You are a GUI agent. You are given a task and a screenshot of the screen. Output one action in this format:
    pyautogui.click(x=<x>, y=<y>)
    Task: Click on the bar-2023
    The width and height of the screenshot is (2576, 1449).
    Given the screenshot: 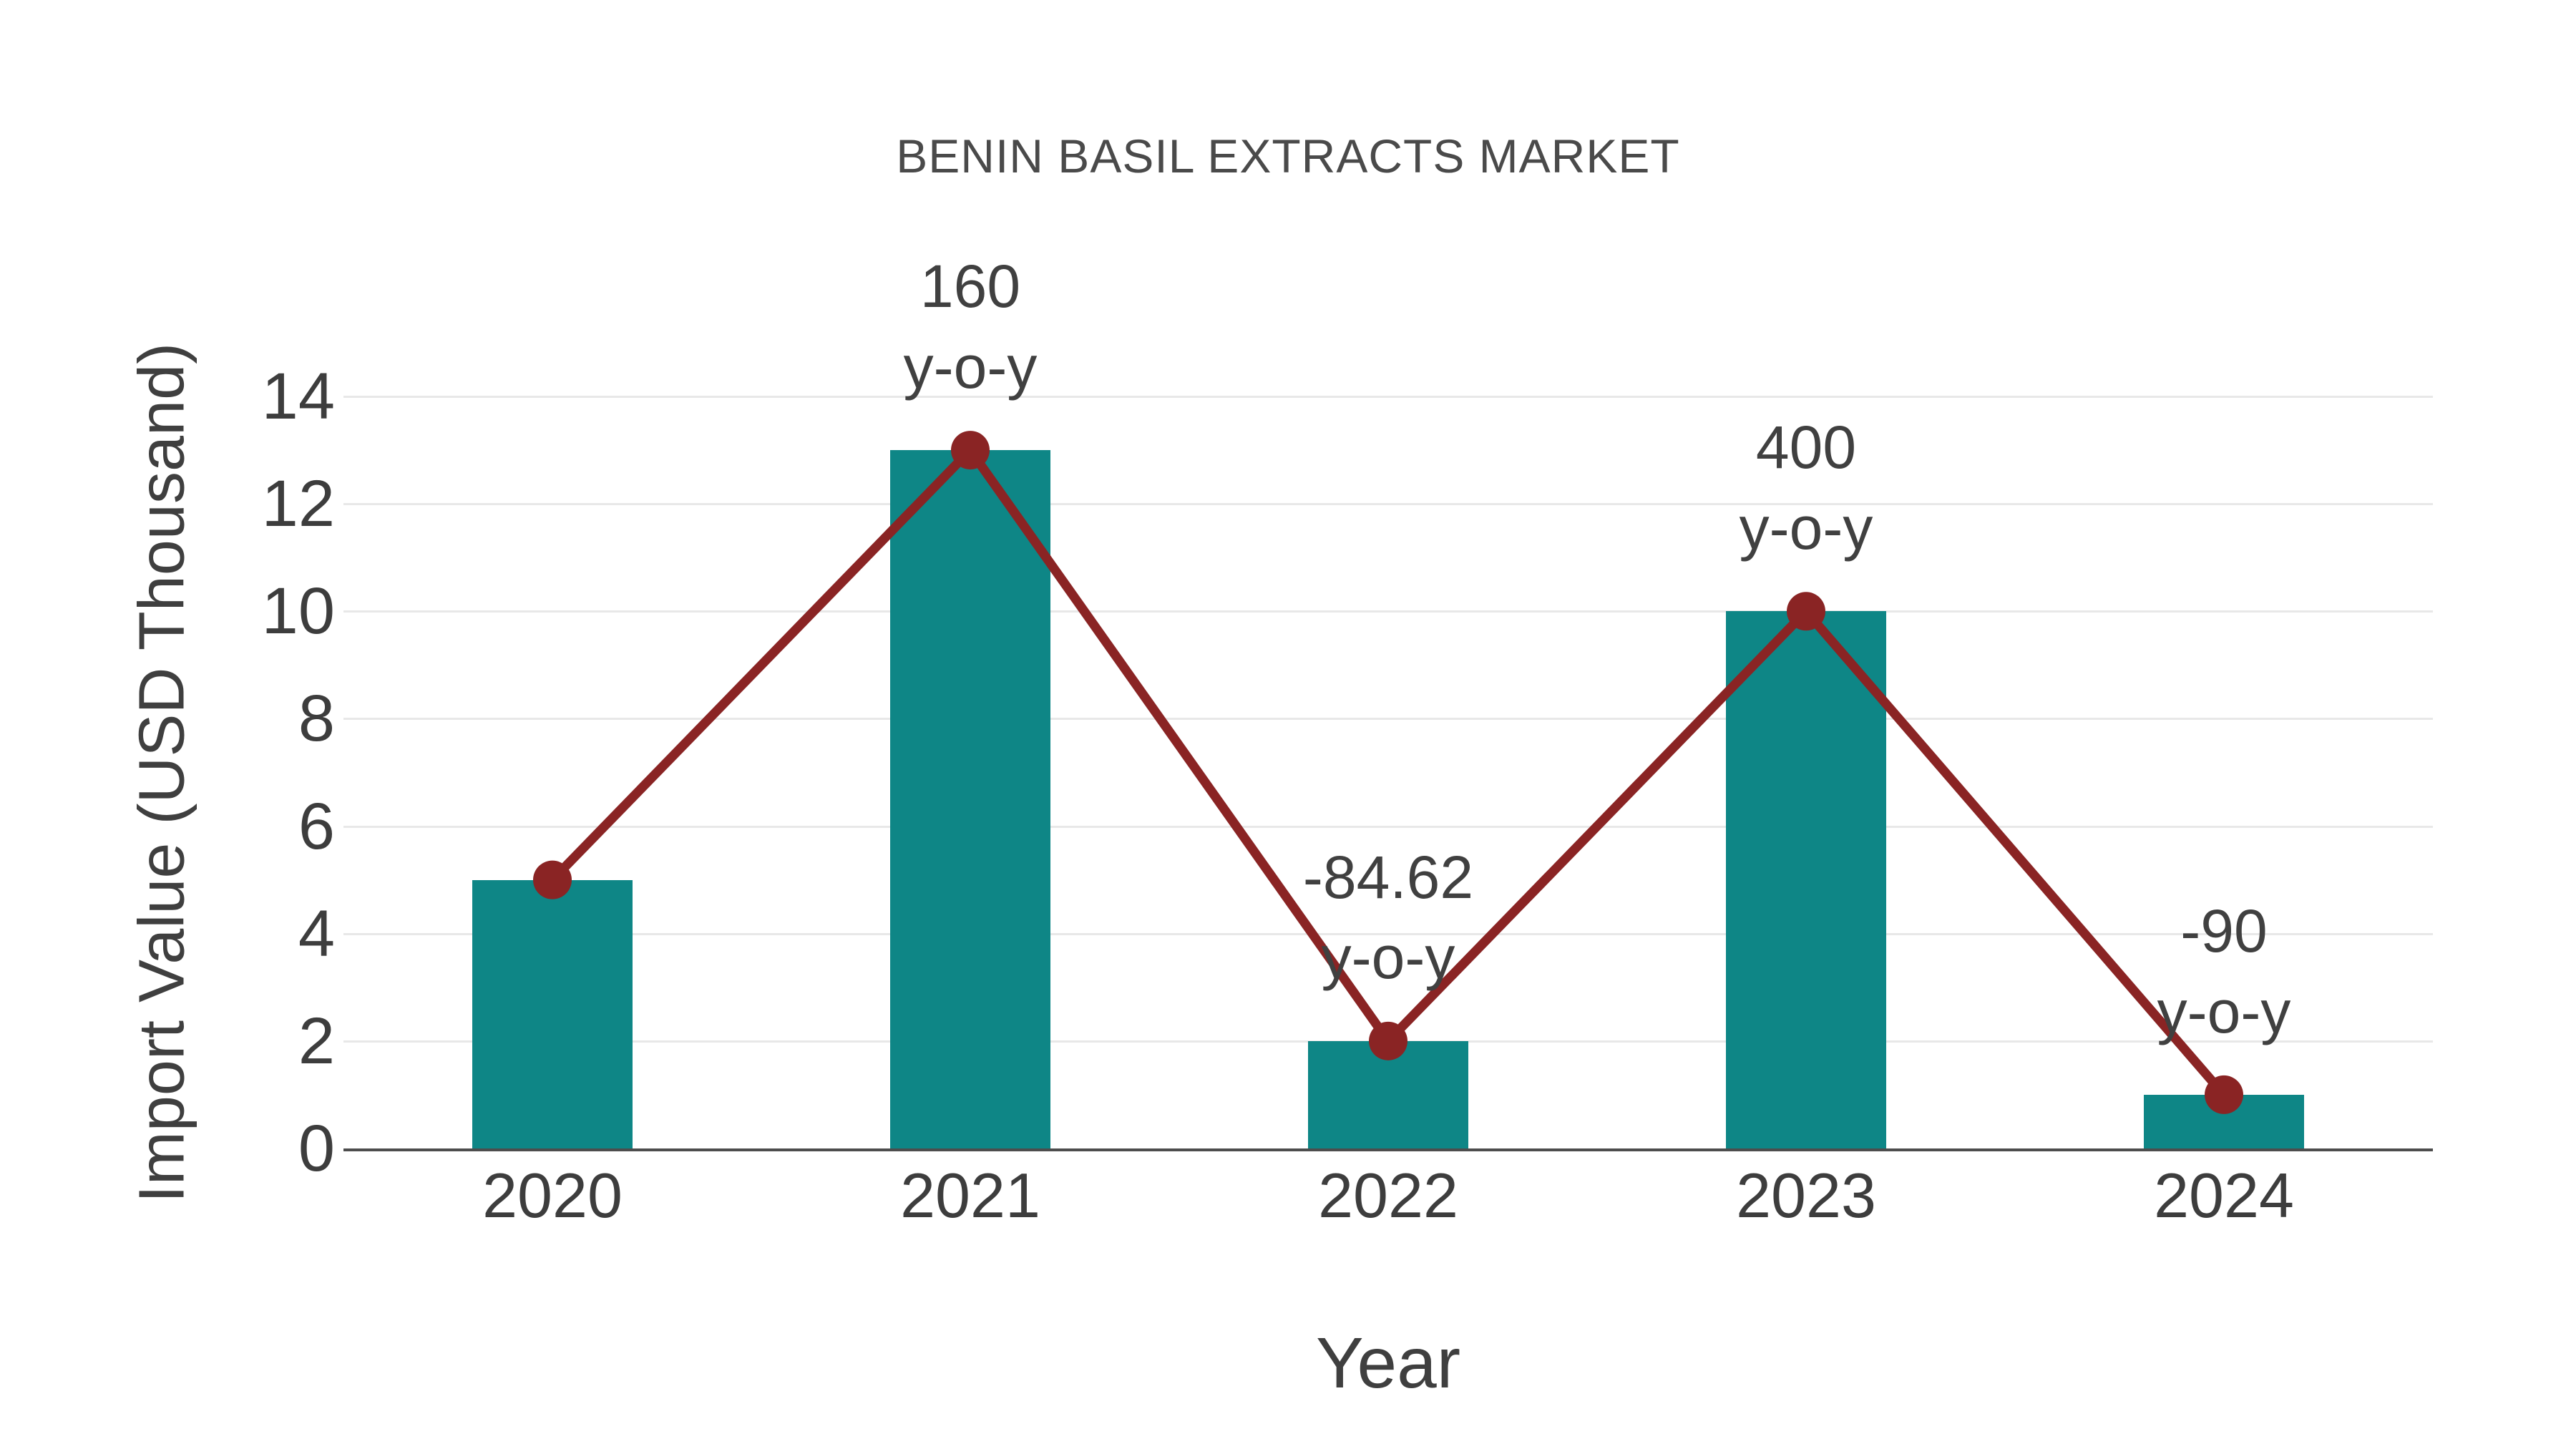 What is the action you would take?
    pyautogui.click(x=1806, y=879)
    